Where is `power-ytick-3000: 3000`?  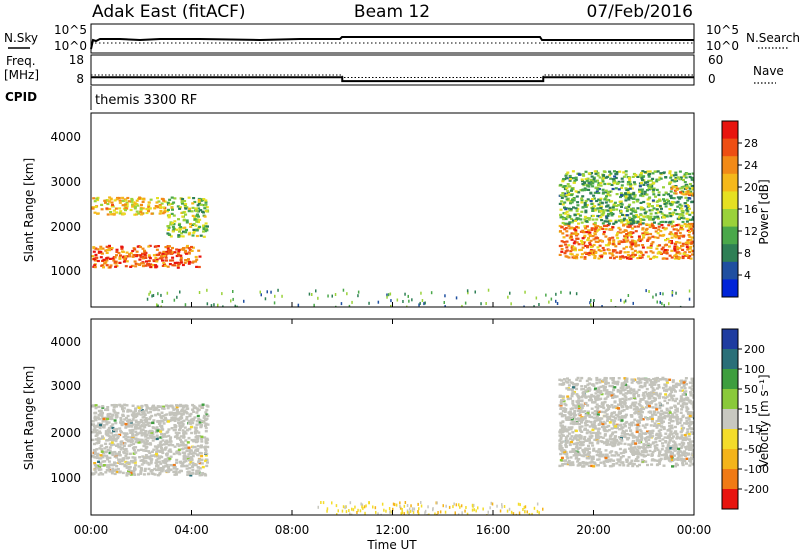 power-ytick-3000: 3000 is located at coordinates (65, 182).